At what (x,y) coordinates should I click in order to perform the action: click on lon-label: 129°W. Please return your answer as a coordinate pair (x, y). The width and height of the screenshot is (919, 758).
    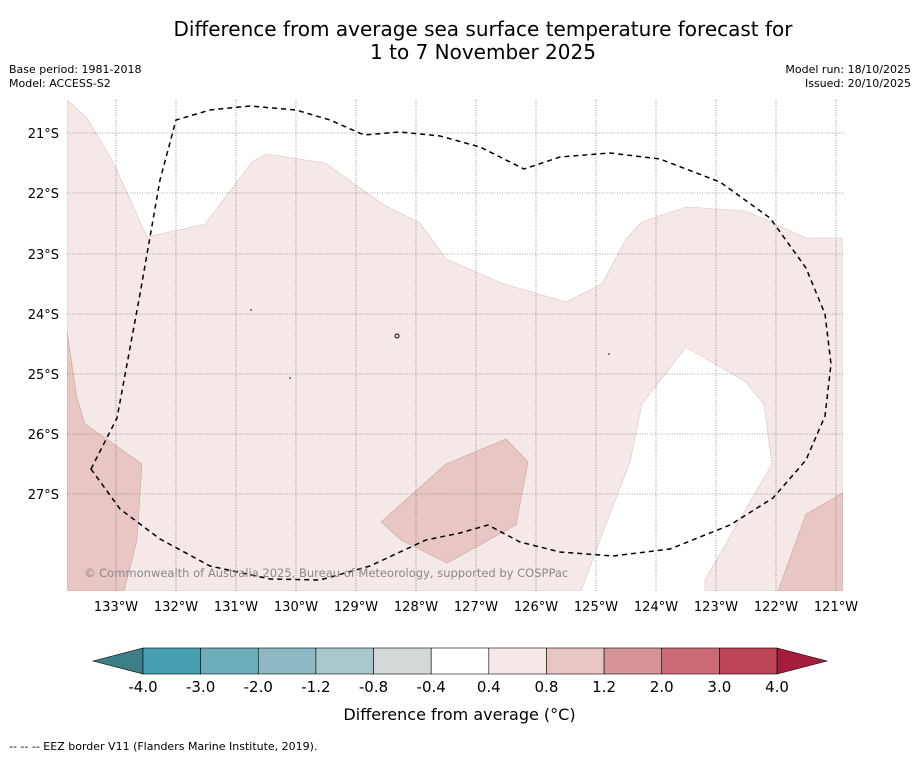
    Looking at the image, I should click on (356, 607).